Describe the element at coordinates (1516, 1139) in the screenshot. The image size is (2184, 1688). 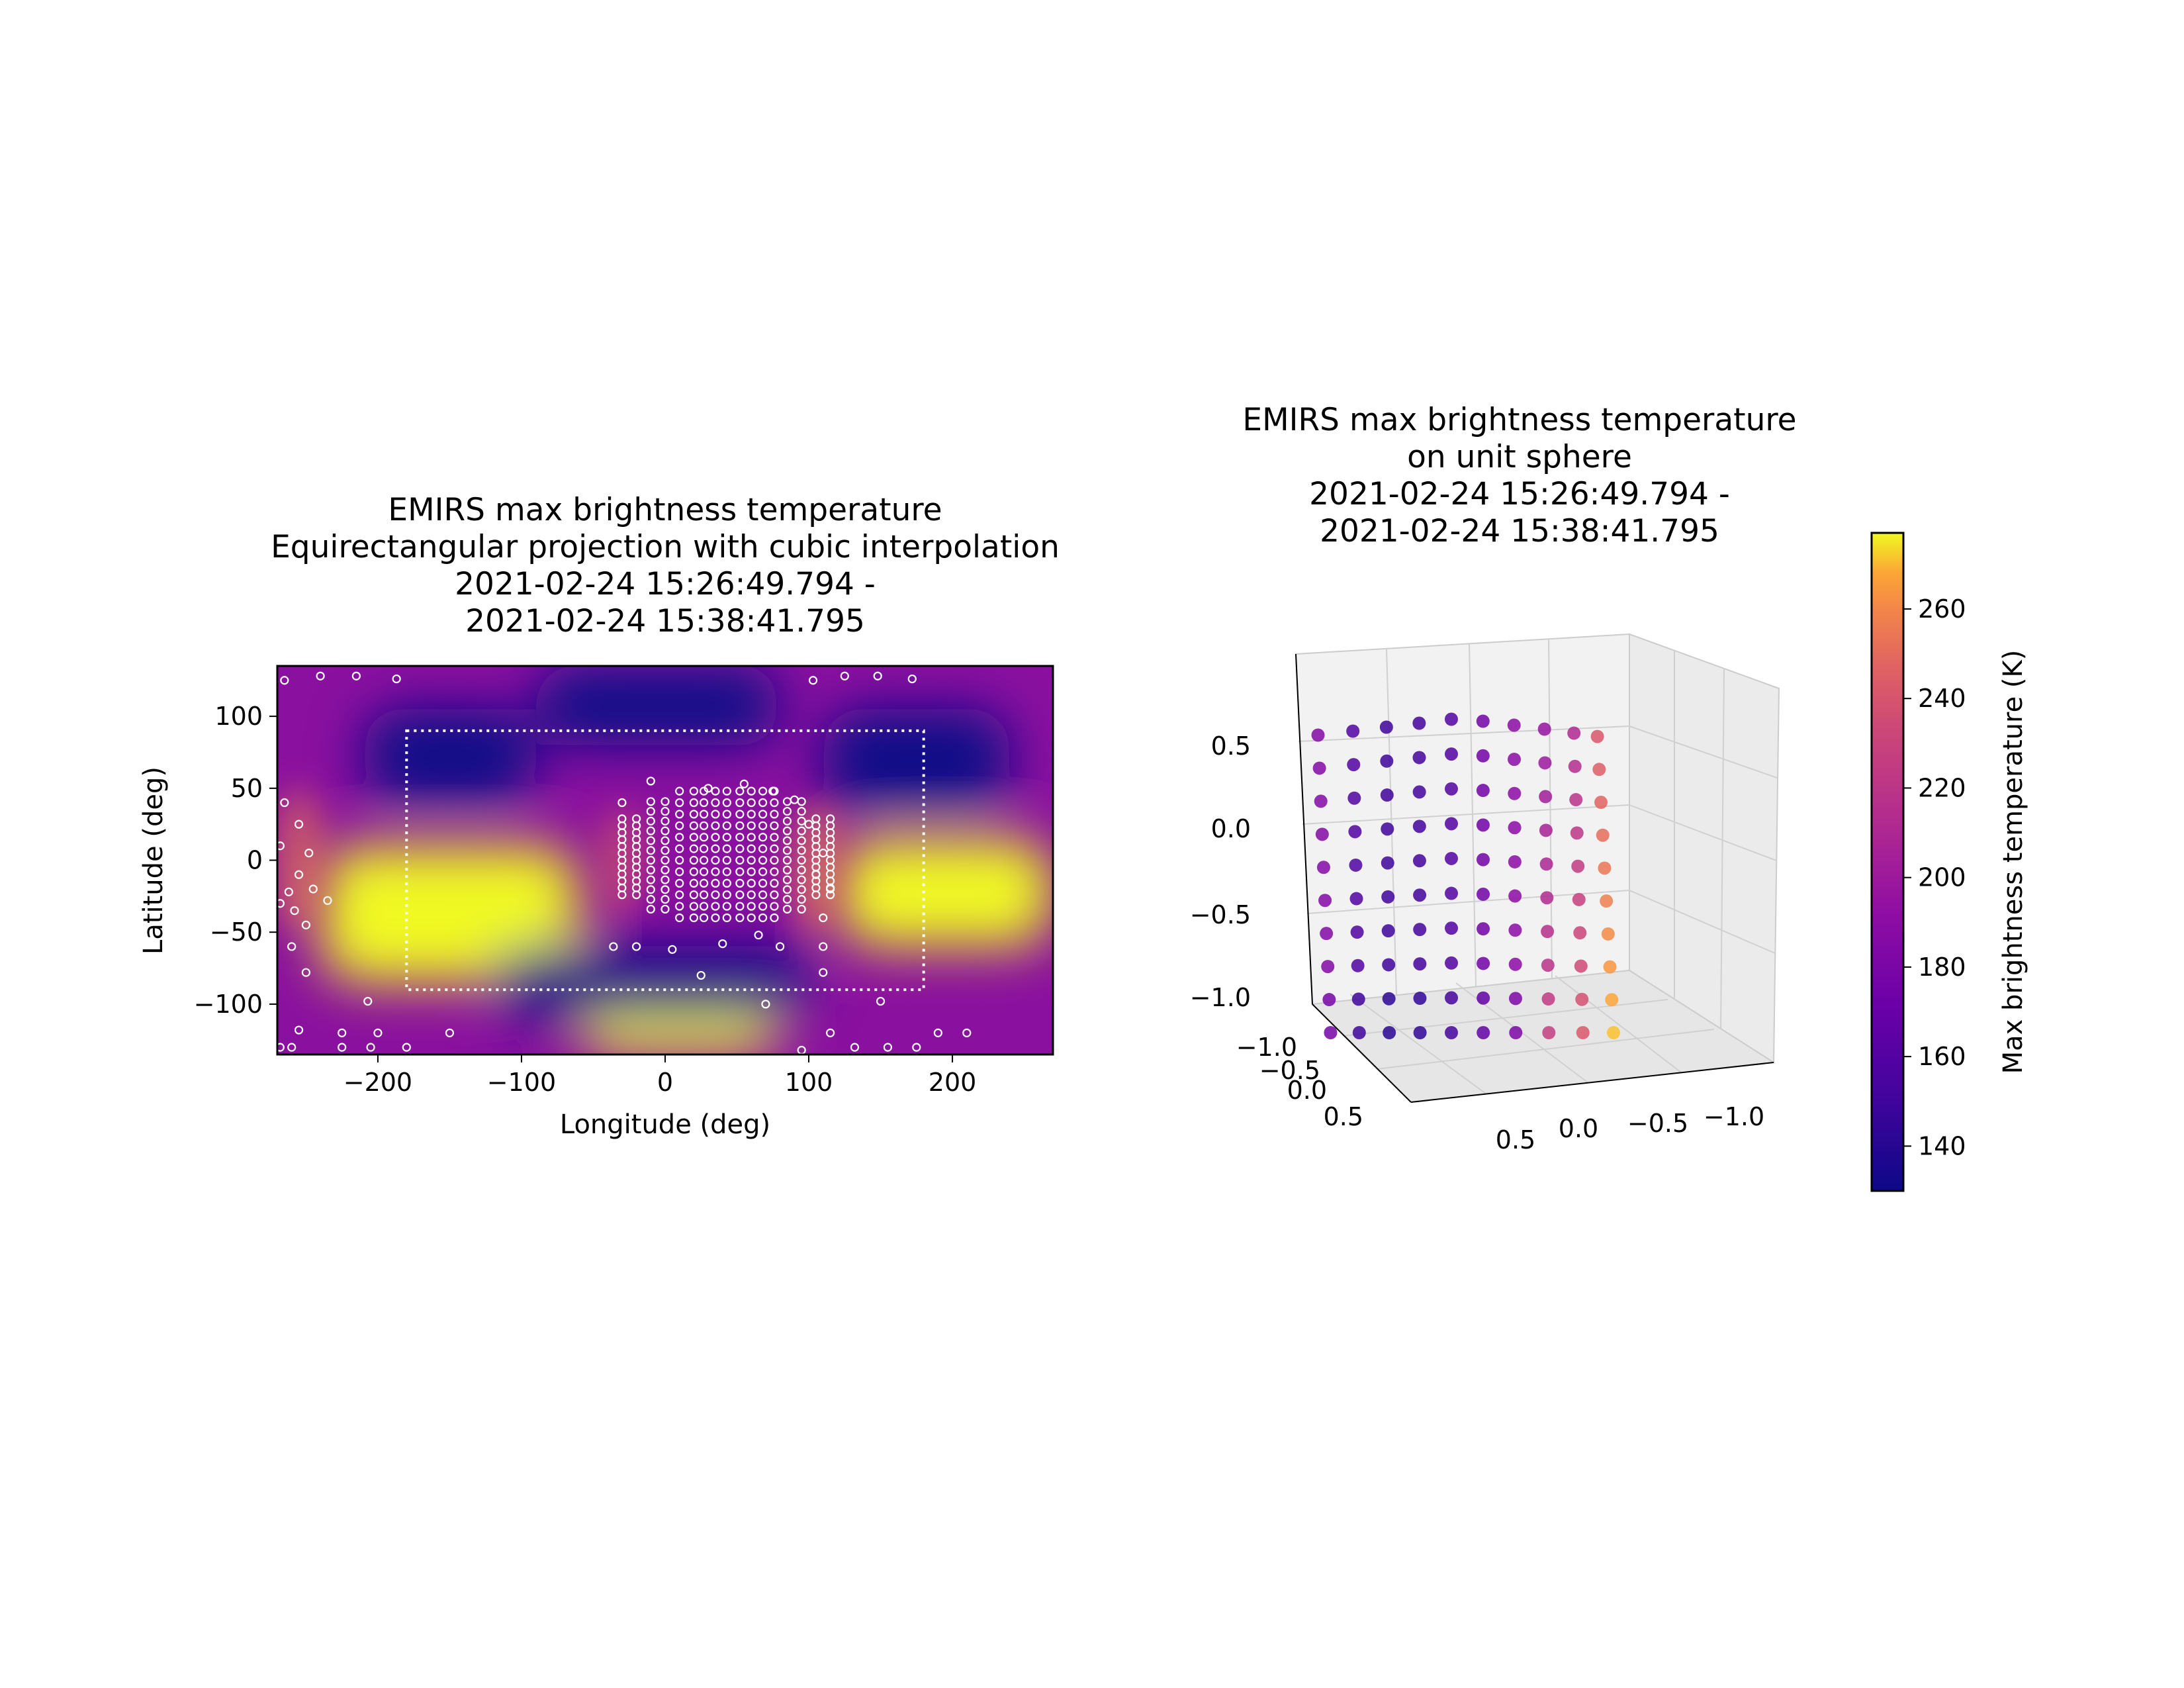
I see `x3d-tick-label: 0.5` at that location.